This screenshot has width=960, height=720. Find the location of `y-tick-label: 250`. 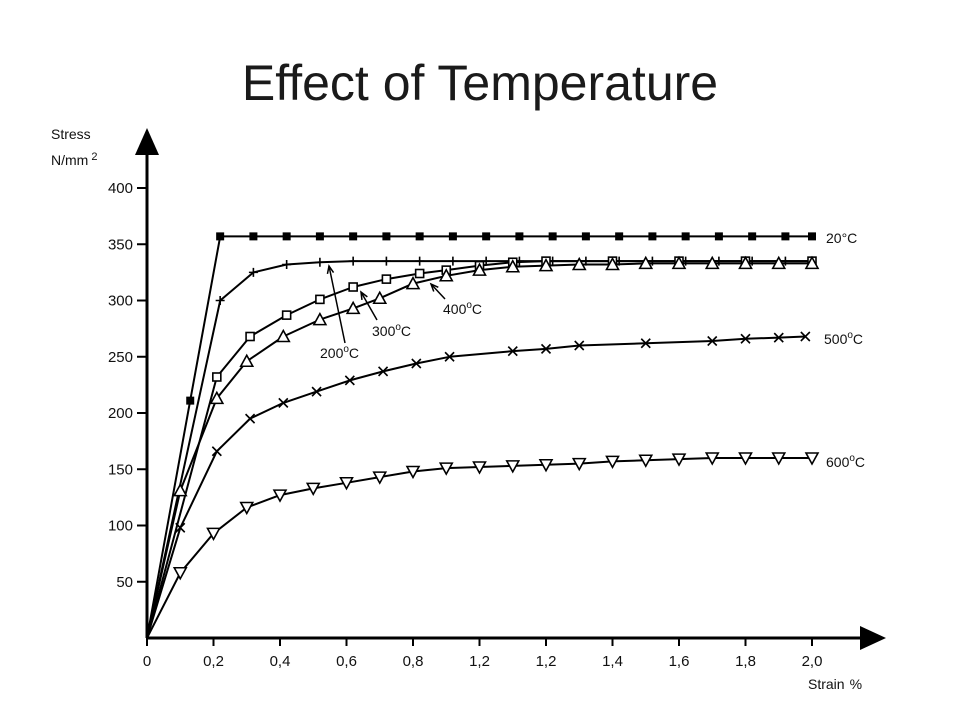

y-tick-label: 250 is located at coordinates (120, 357).